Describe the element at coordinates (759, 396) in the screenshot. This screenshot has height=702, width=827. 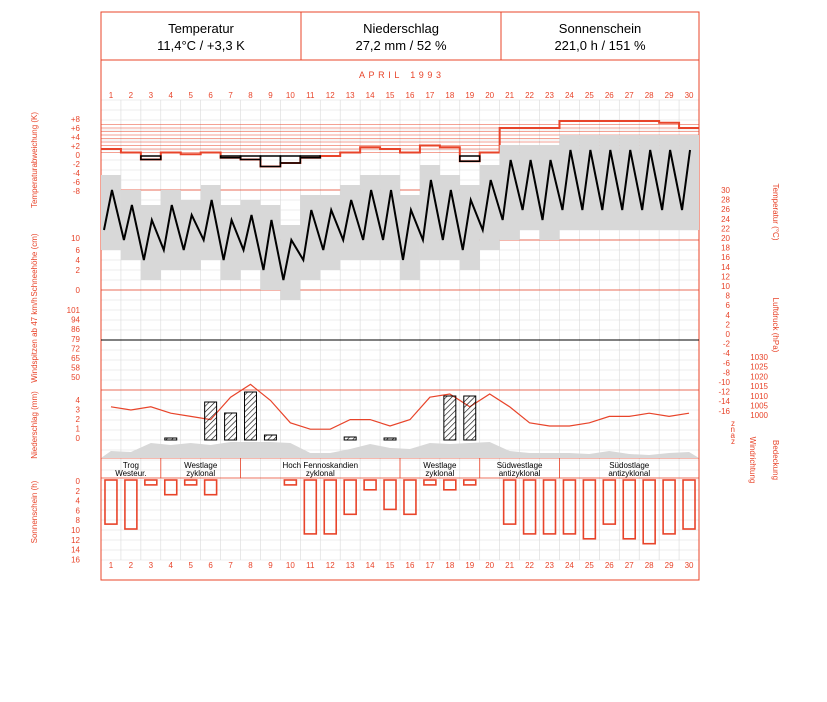
I see `pressure-tick: 1010` at that location.